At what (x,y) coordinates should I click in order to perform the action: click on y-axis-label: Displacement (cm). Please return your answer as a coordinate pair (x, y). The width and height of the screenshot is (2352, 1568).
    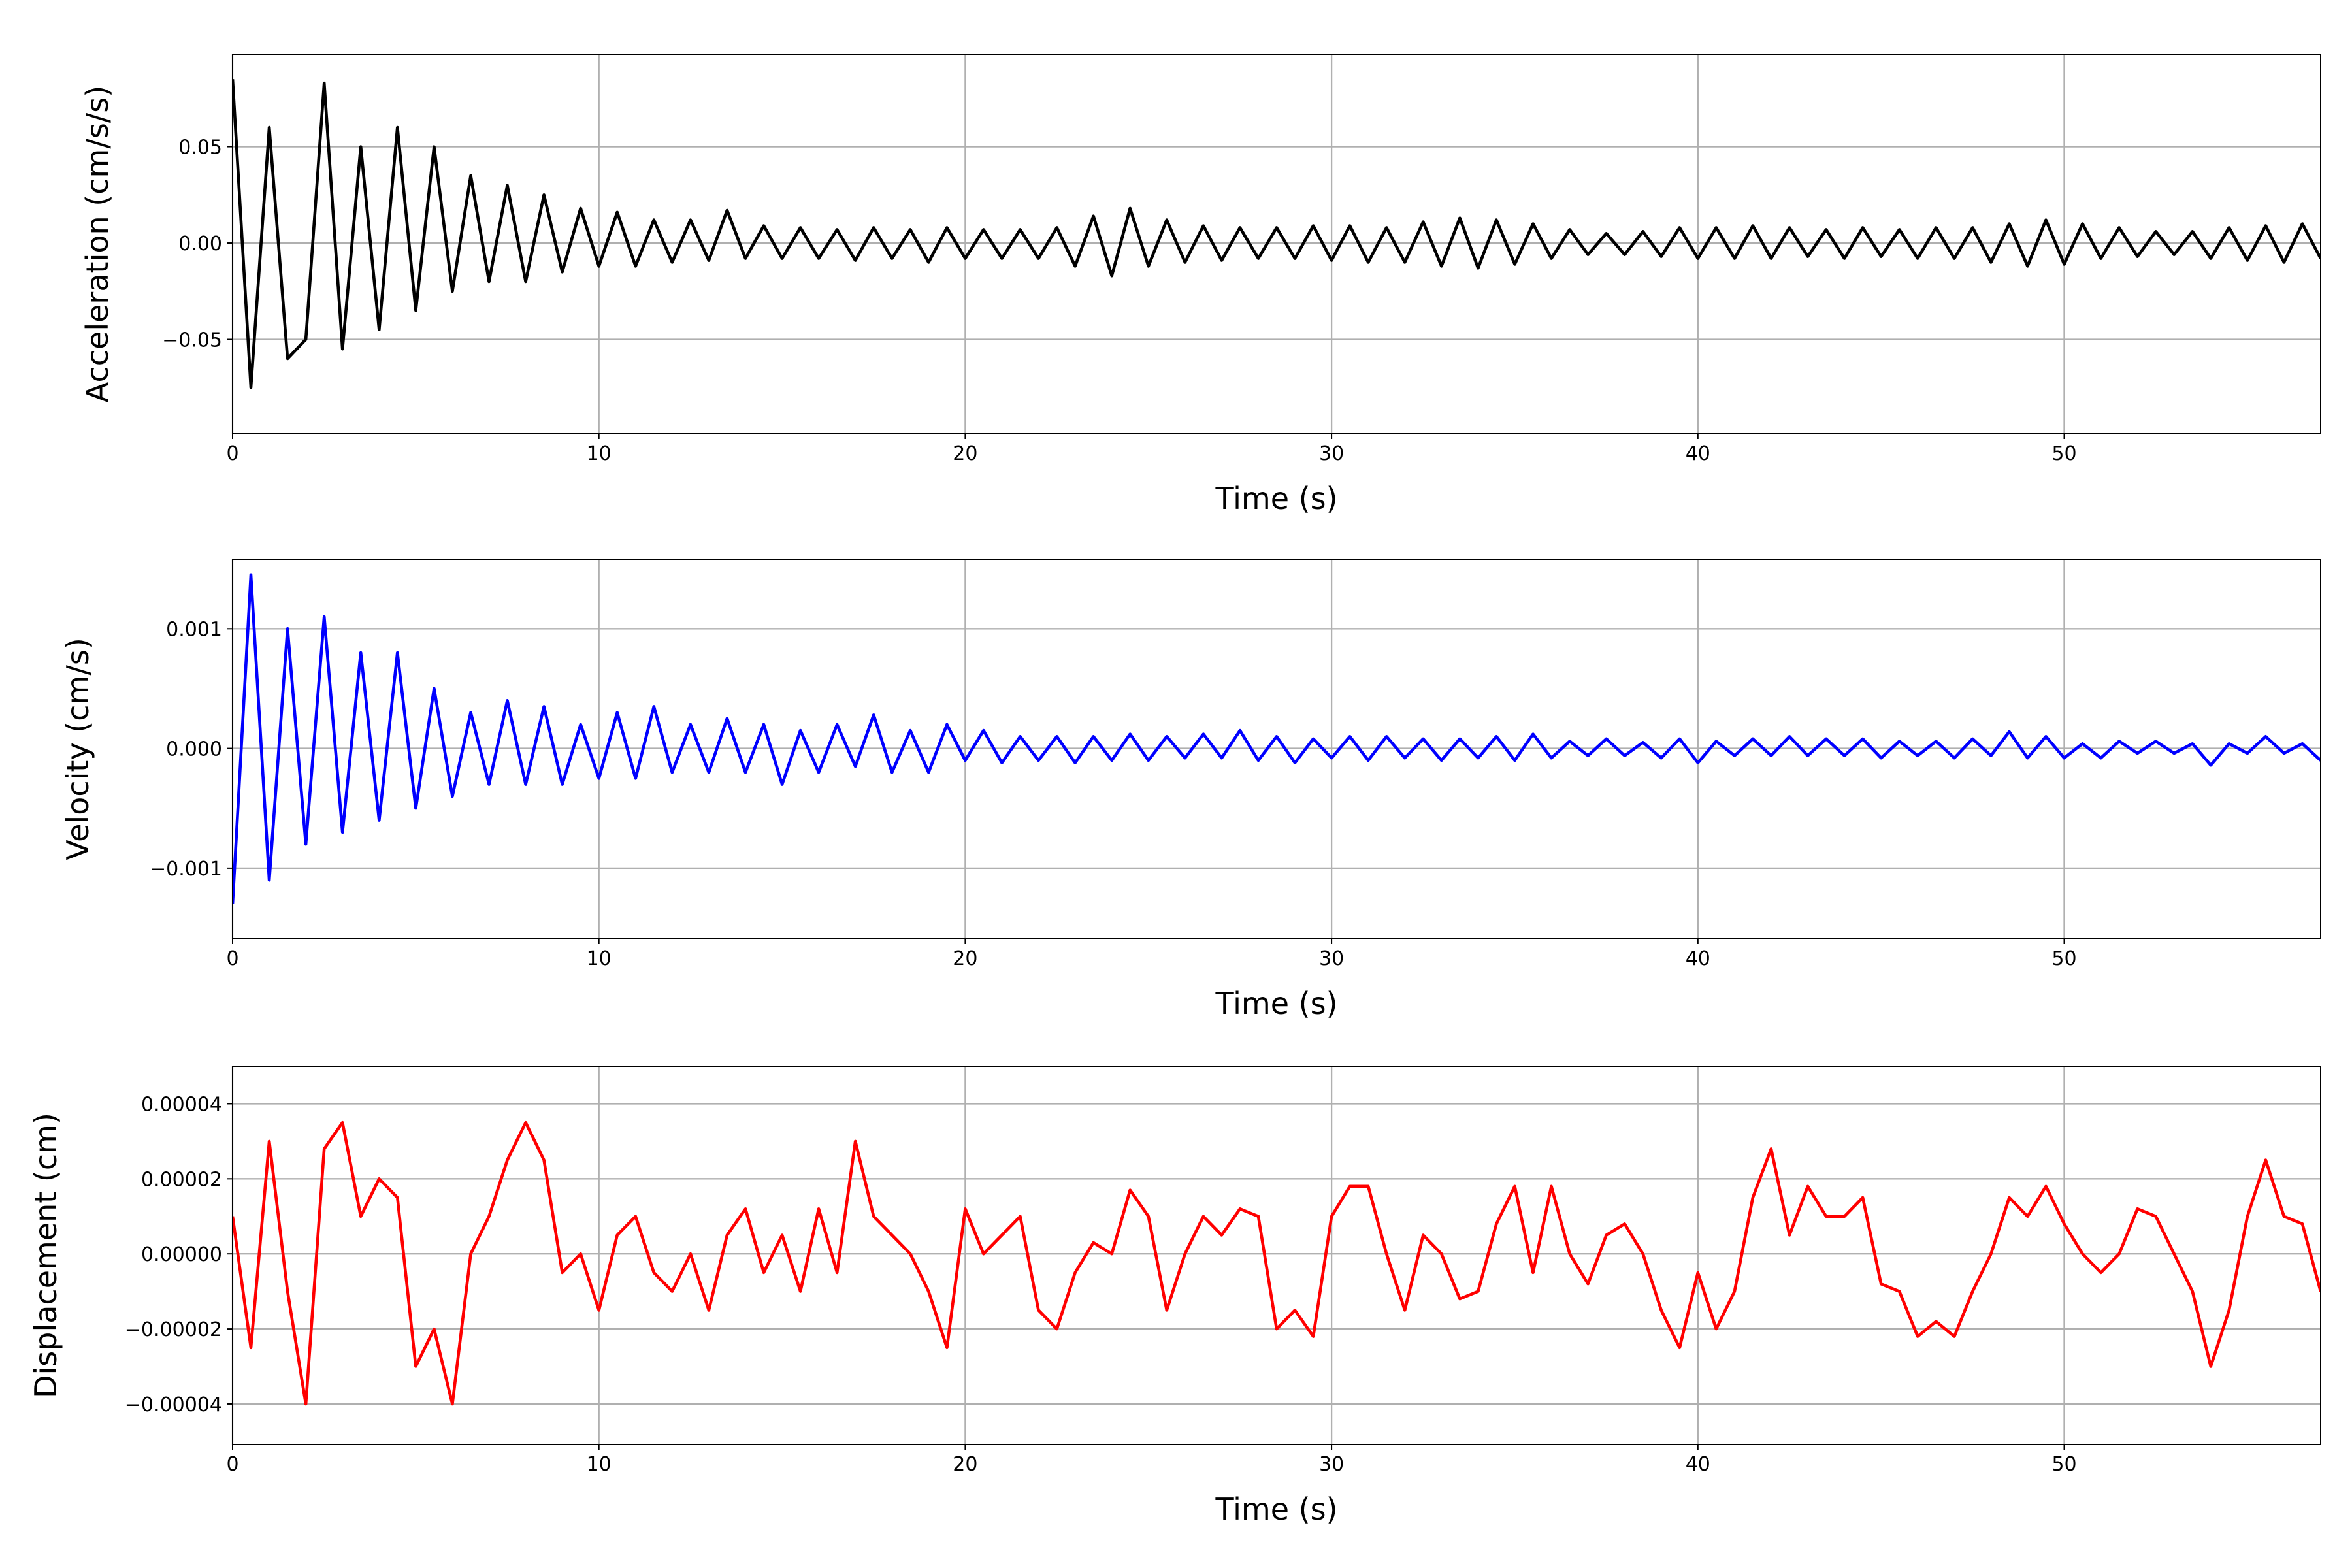
    Looking at the image, I should click on (45, 1255).